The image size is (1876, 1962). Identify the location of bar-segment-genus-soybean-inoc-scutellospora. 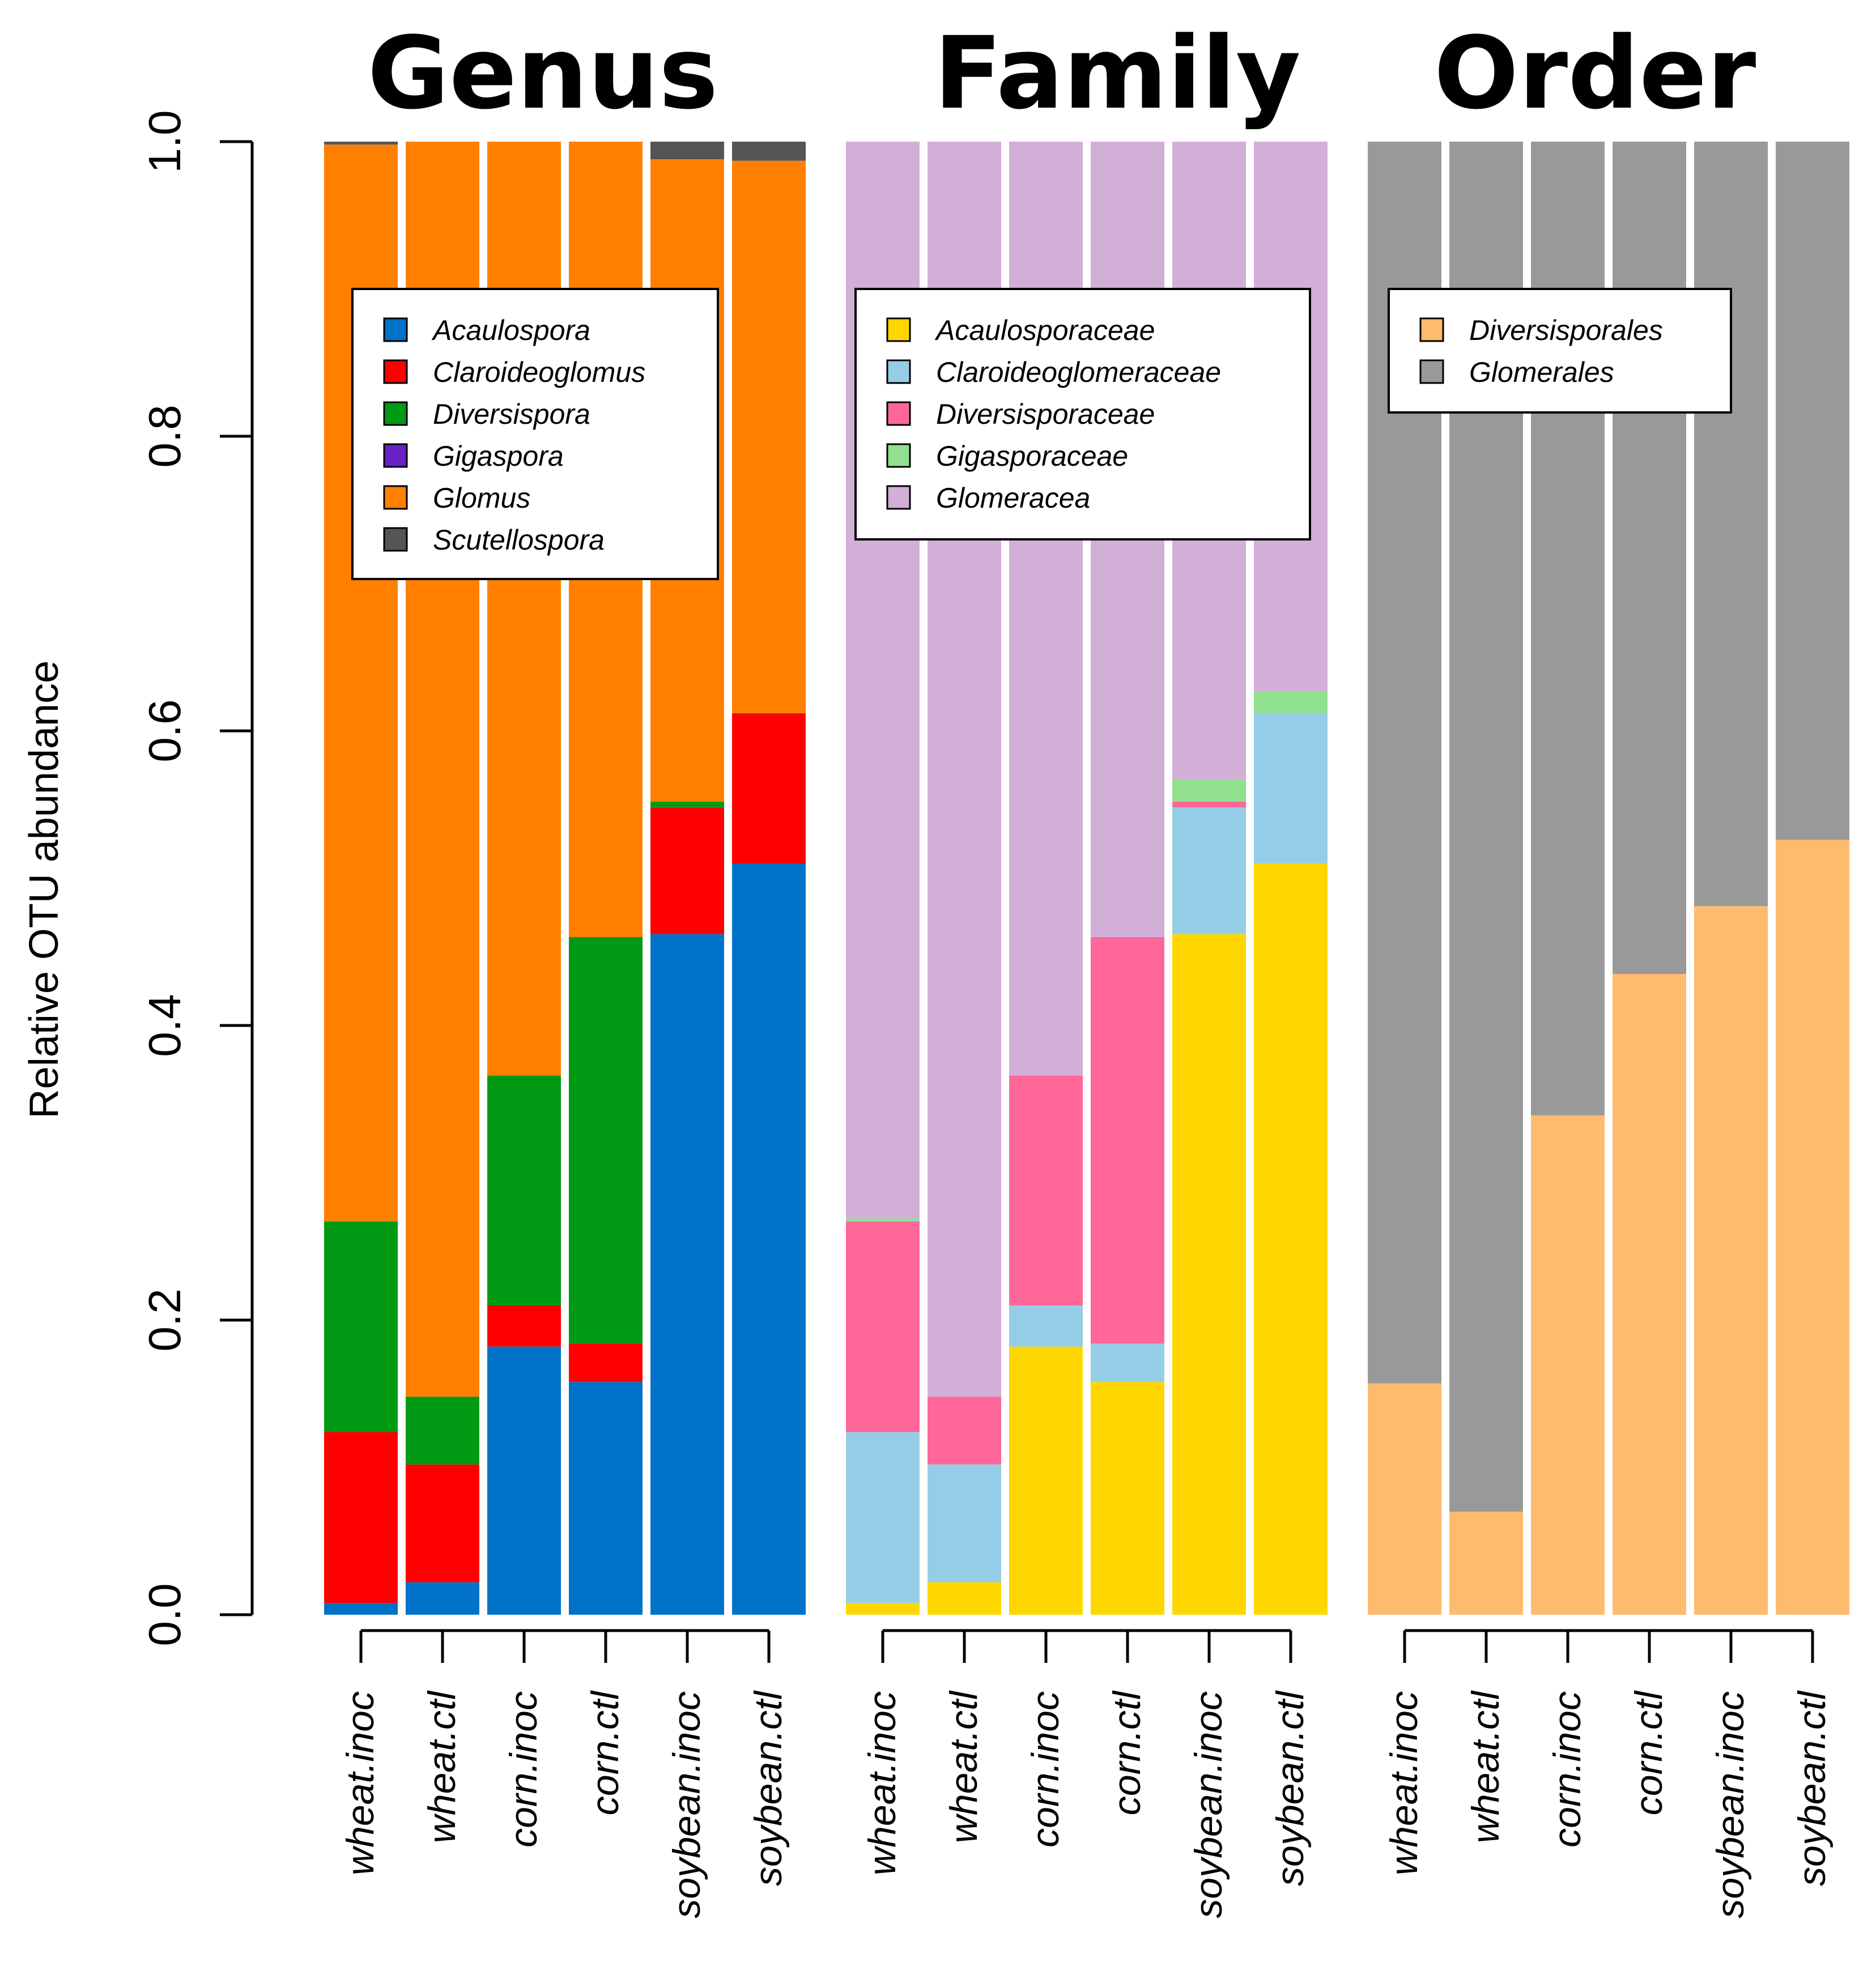
(687, 151).